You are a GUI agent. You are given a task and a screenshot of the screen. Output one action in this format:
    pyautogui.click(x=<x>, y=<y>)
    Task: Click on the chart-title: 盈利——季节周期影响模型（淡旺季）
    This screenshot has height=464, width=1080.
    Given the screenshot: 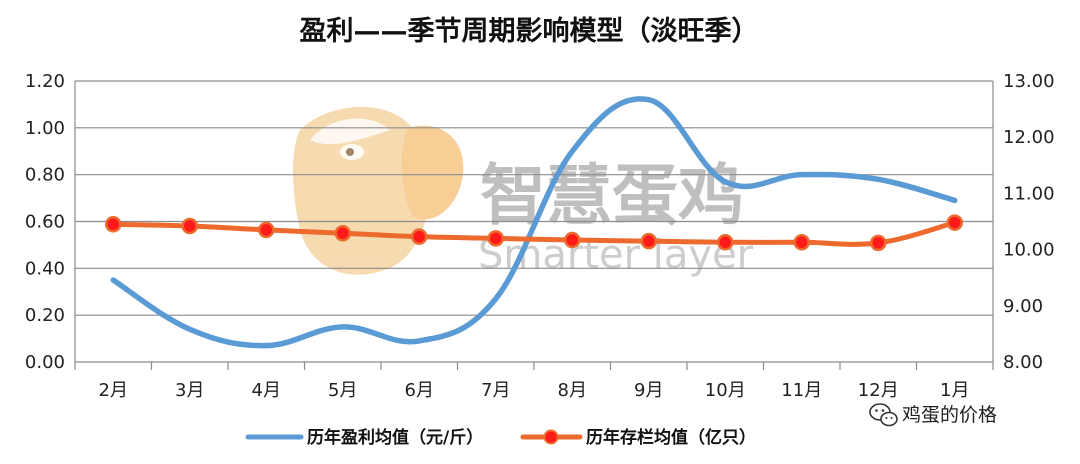 What is the action you would take?
    pyautogui.click(x=529, y=31)
    